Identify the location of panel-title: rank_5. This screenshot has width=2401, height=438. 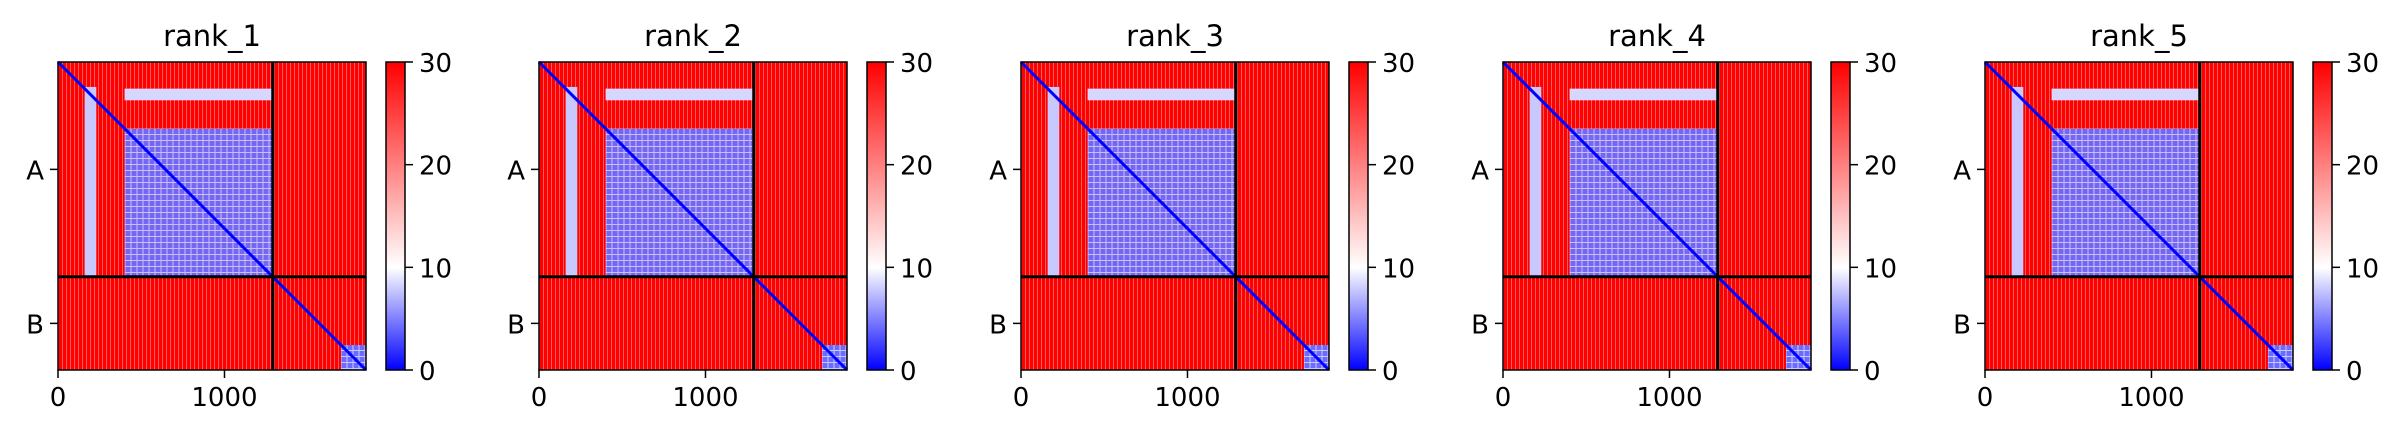
(2139, 36).